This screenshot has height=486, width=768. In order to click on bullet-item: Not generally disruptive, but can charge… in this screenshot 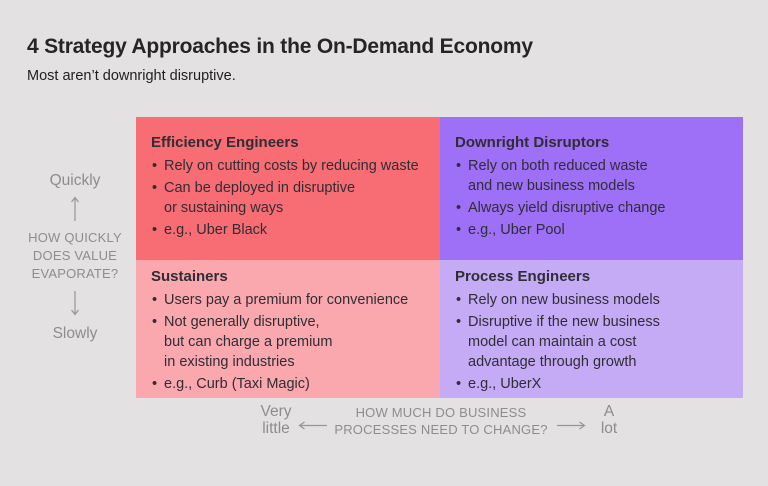, I will do `click(289, 342)`.